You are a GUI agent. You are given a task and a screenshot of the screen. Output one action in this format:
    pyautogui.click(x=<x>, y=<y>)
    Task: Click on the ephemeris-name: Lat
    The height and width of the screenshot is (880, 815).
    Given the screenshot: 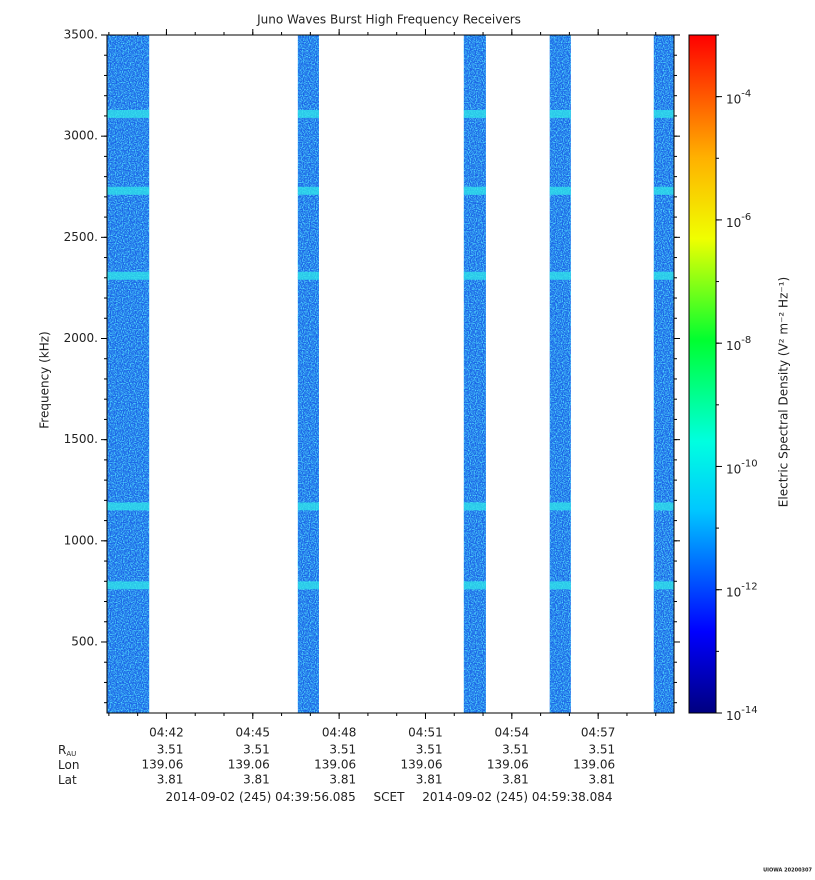 What is the action you would take?
    pyautogui.click(x=67, y=780)
    